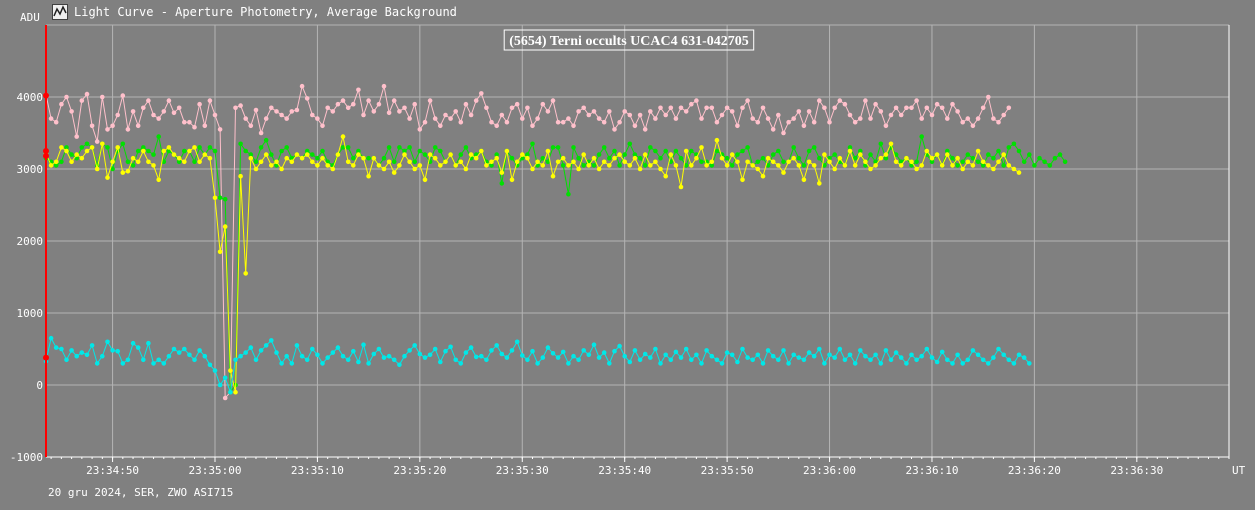  I want to click on y-axis-label: ADU, so click(30, 17).